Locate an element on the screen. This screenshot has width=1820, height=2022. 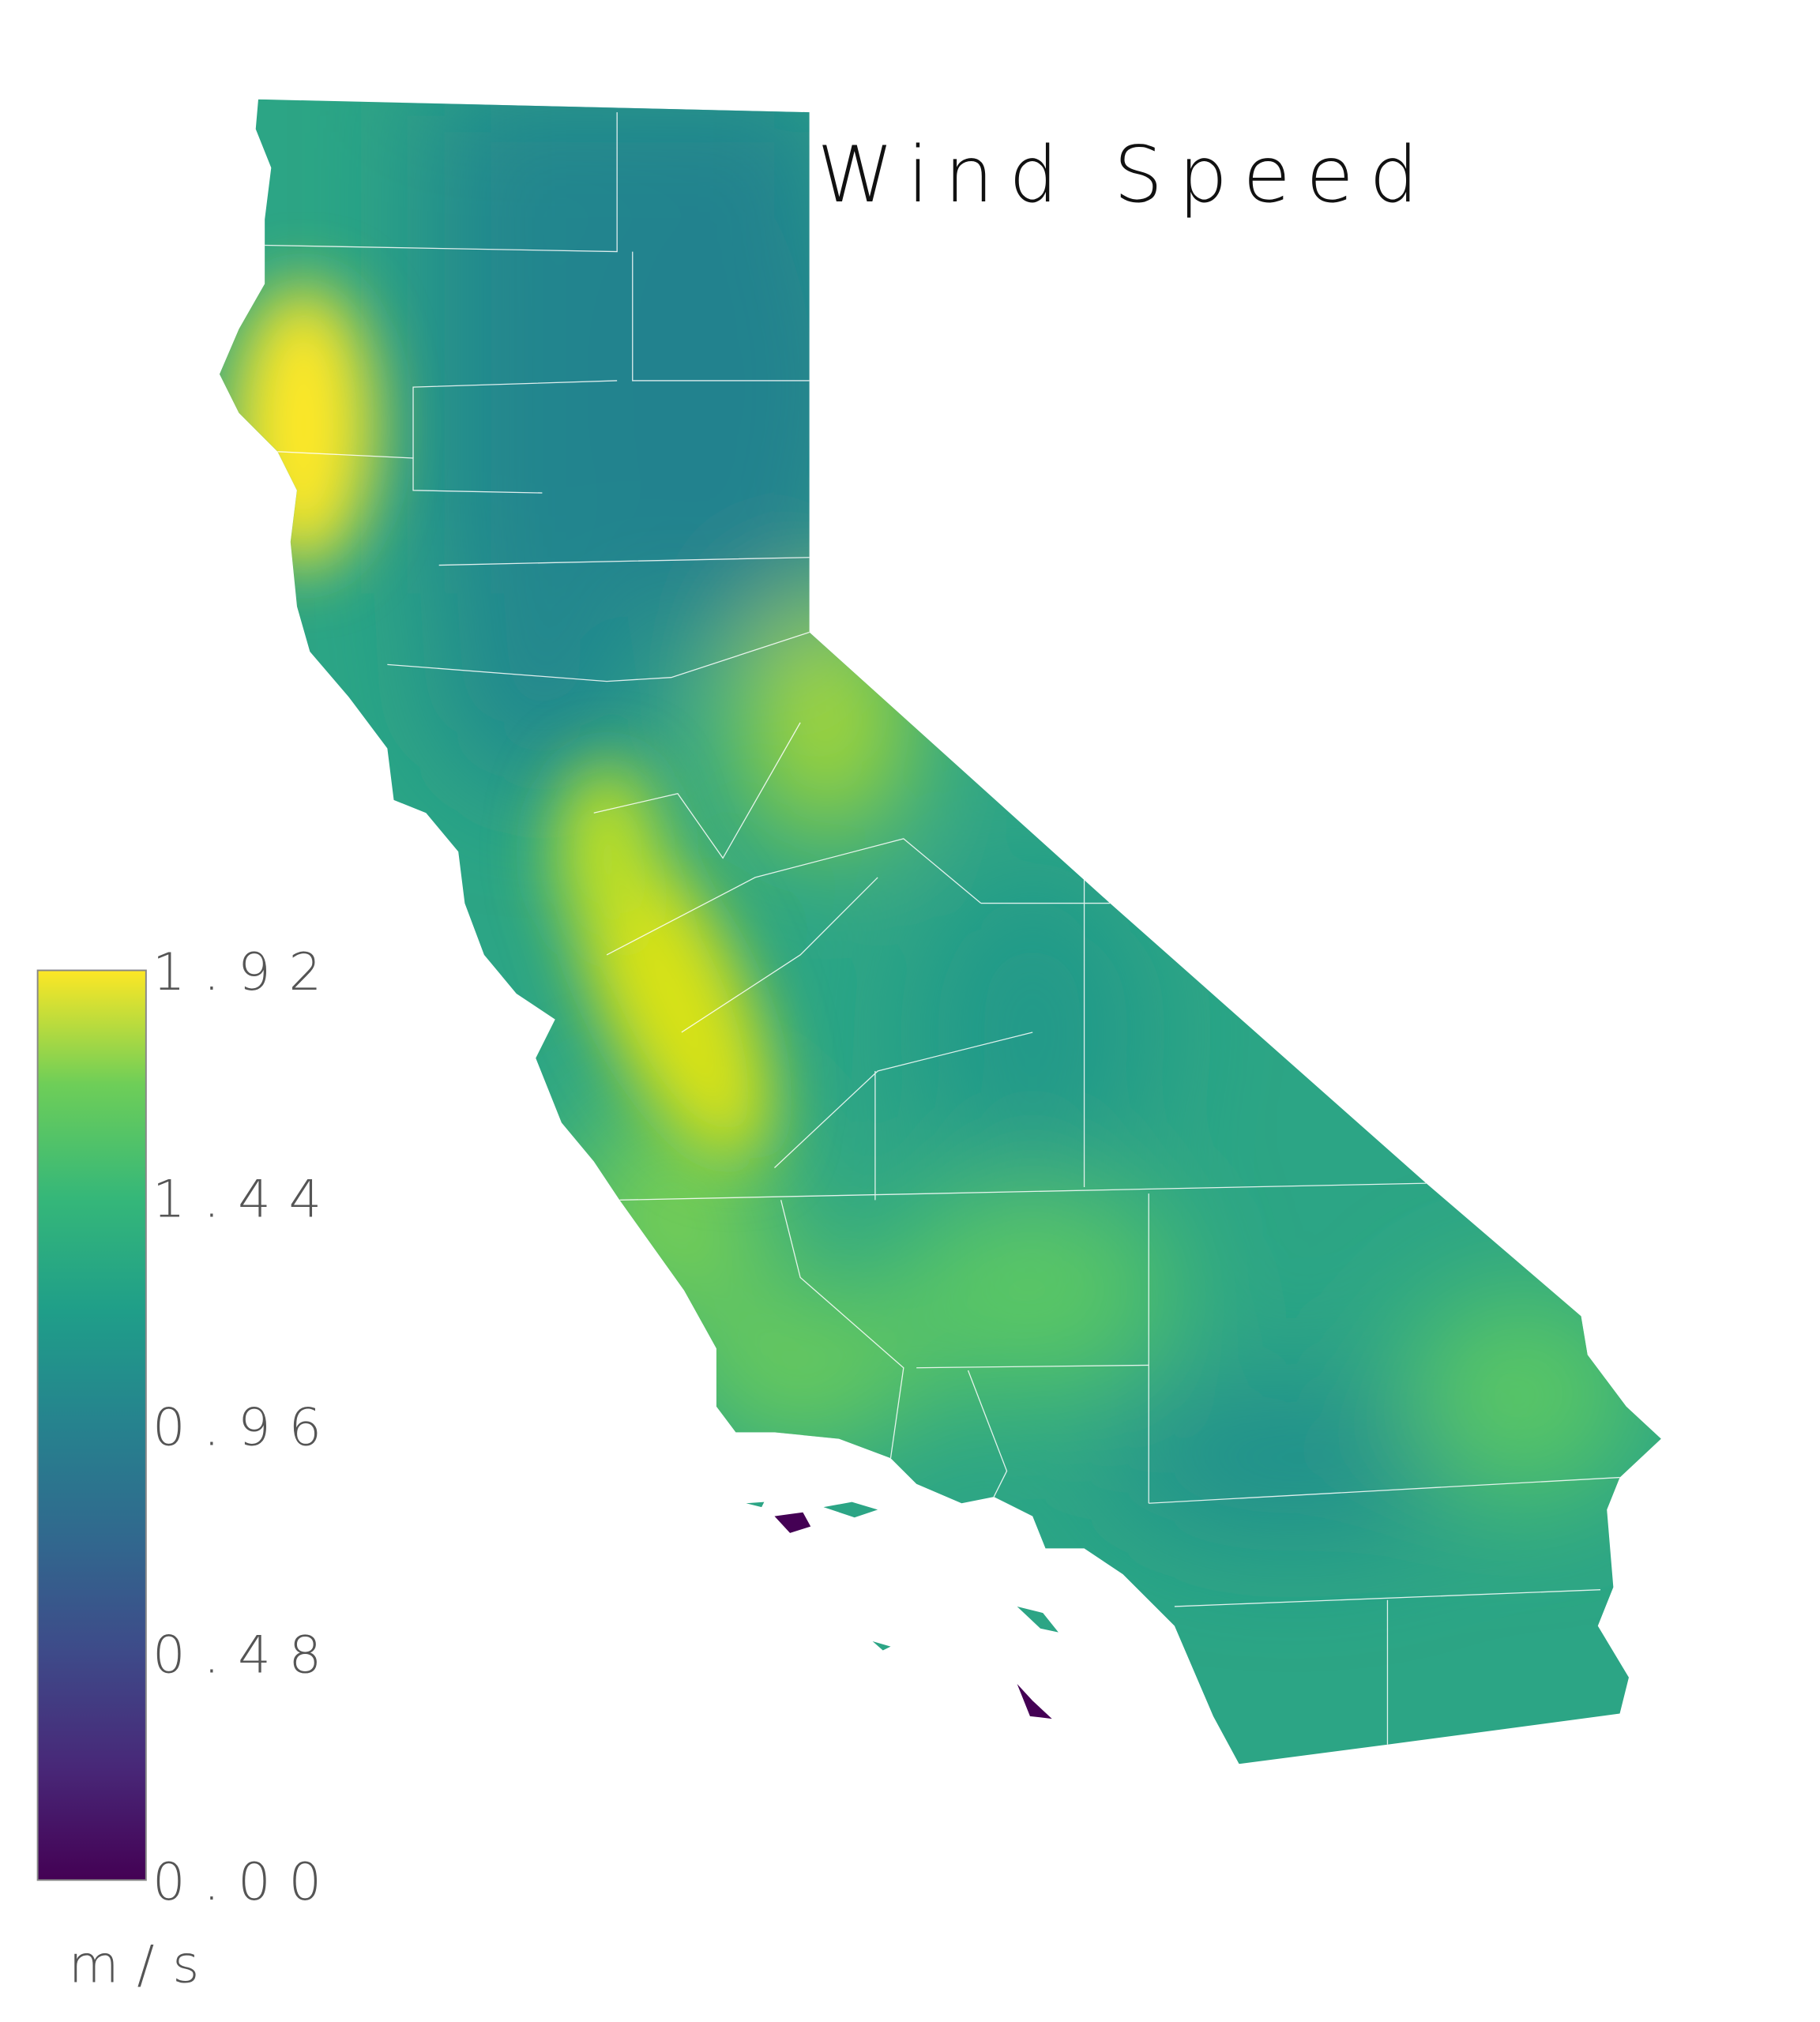
colorbar-tick: 0.00 is located at coordinates (246, 1882).